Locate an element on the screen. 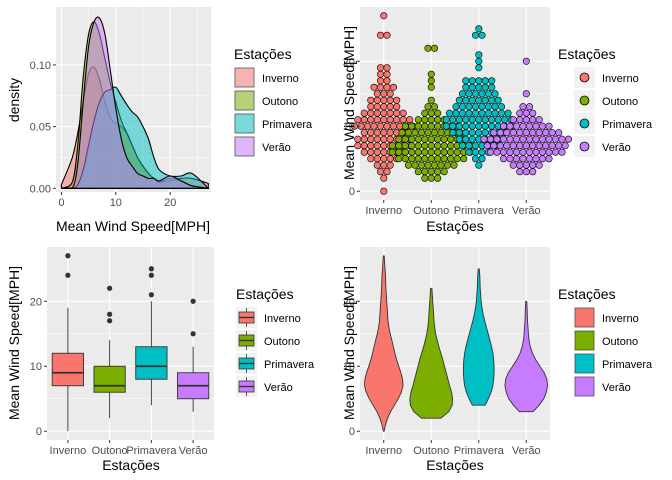  legend-dot-verao is located at coordinates (584, 146).